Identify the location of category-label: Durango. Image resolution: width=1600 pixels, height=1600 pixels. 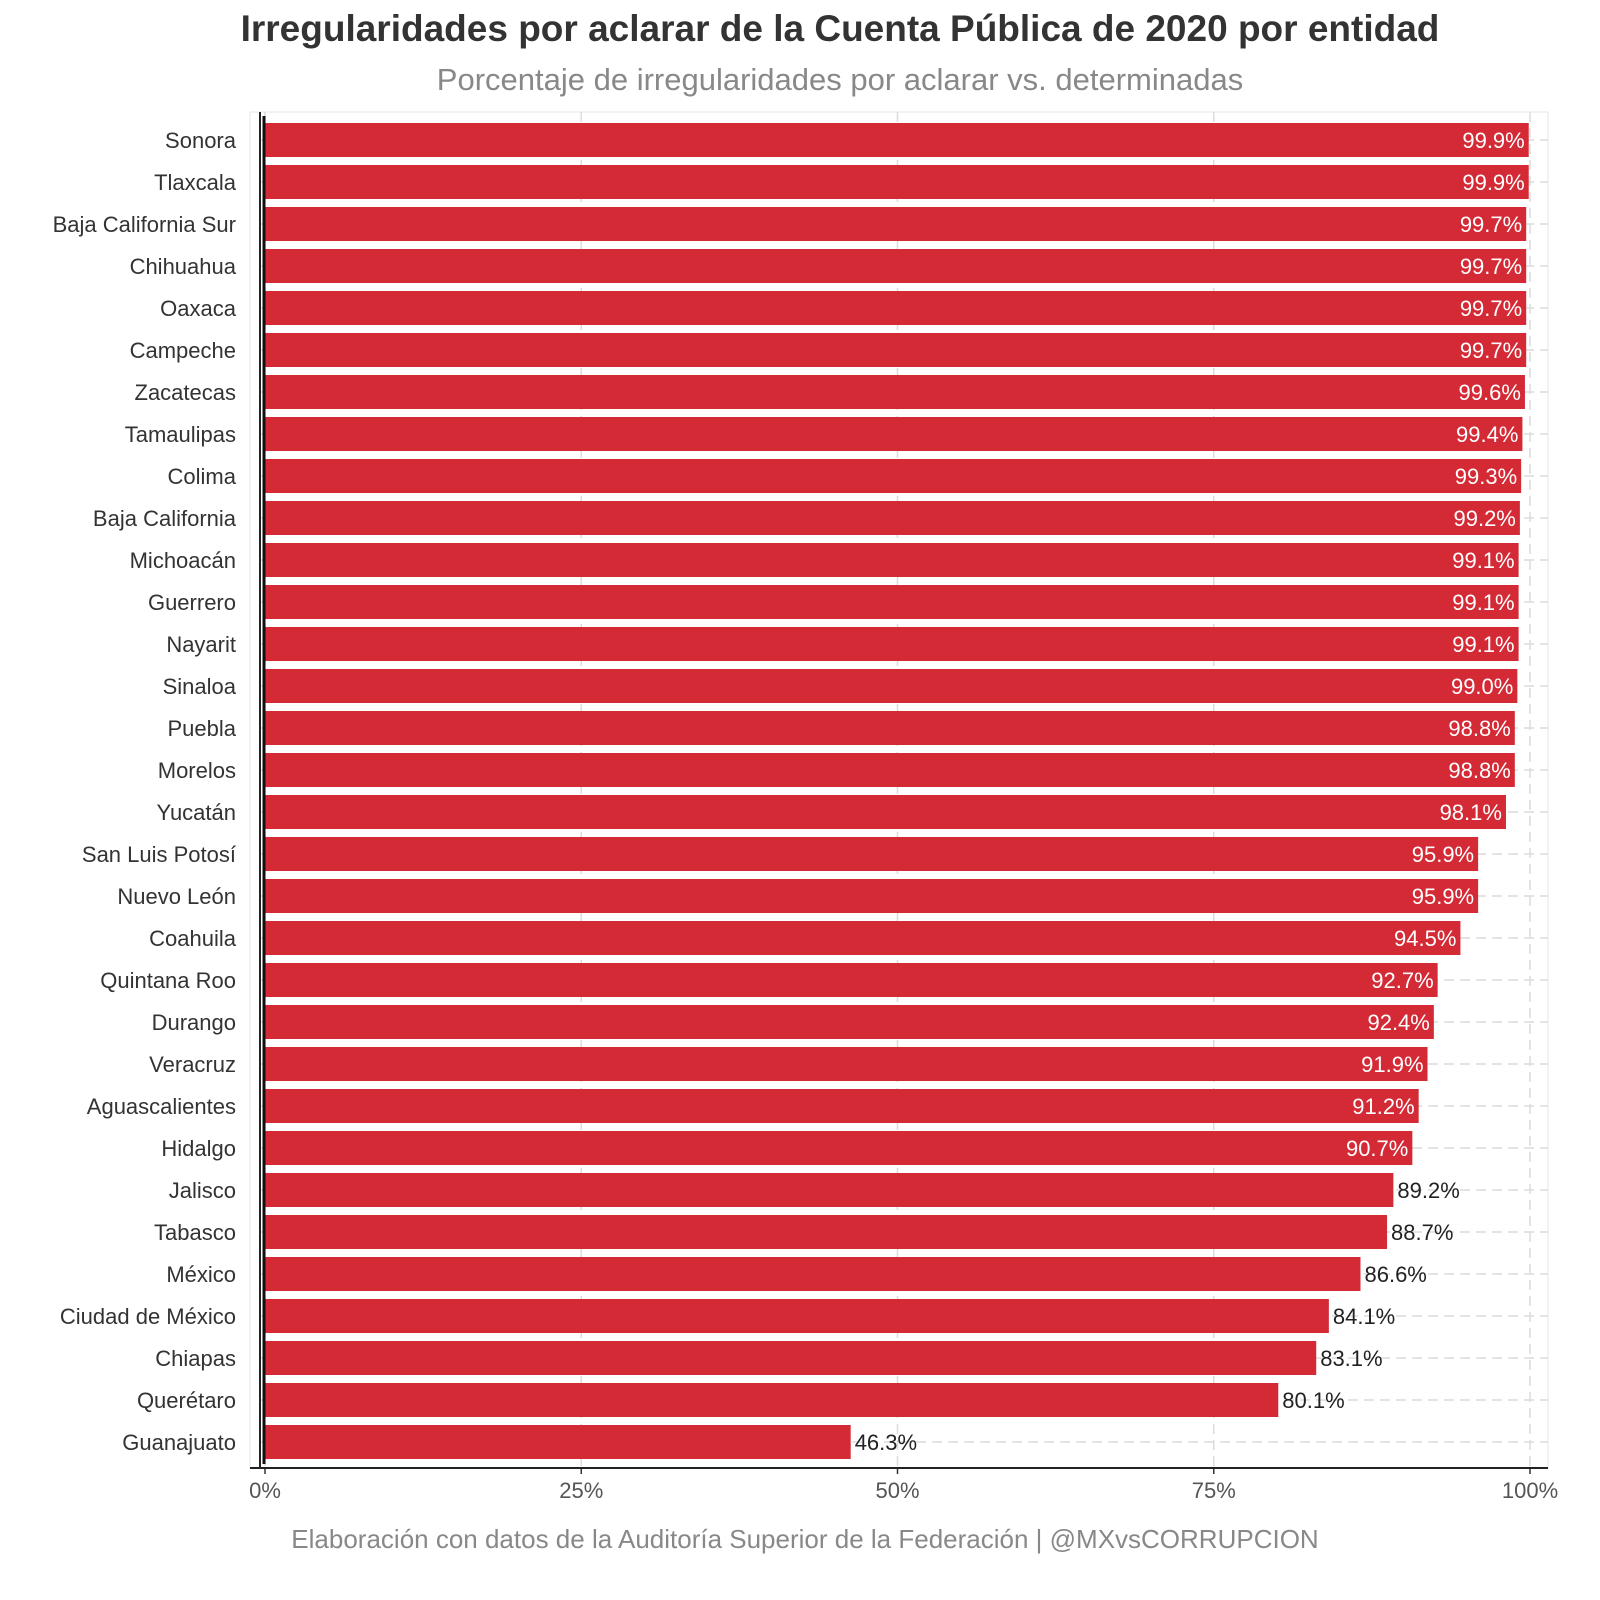
(194, 1022).